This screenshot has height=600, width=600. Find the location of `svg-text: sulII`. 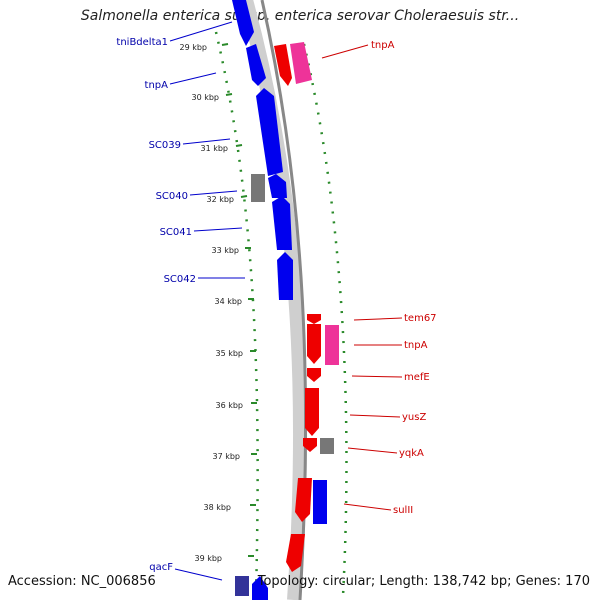

svg-text: sulII is located at coordinates (403, 510).